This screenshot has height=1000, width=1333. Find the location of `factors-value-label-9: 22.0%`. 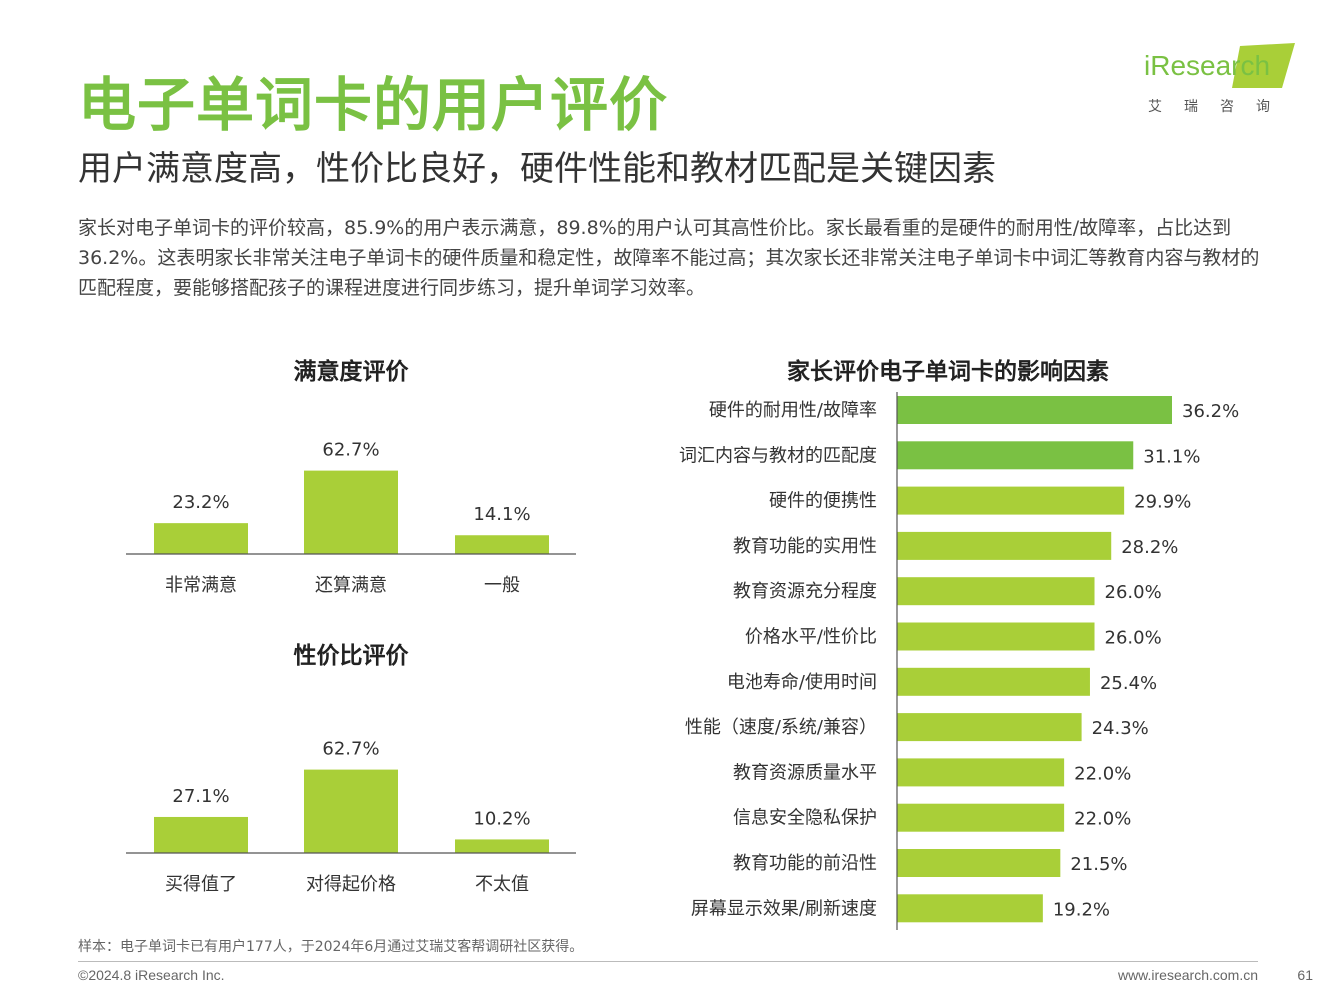

factors-value-label-9: 22.0% is located at coordinates (1102, 819).